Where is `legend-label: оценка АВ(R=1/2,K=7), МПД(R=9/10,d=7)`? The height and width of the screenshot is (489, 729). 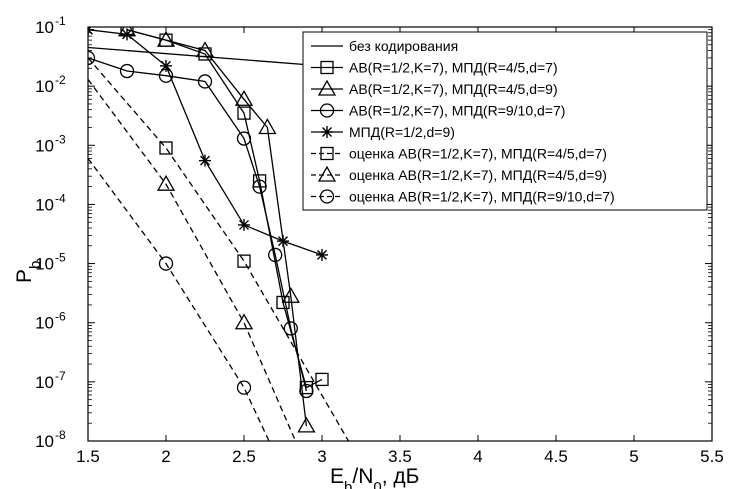
legend-label: оценка АВ(R=1/2,K=7), МПД(R=9/10,d=7) is located at coordinates (482, 197).